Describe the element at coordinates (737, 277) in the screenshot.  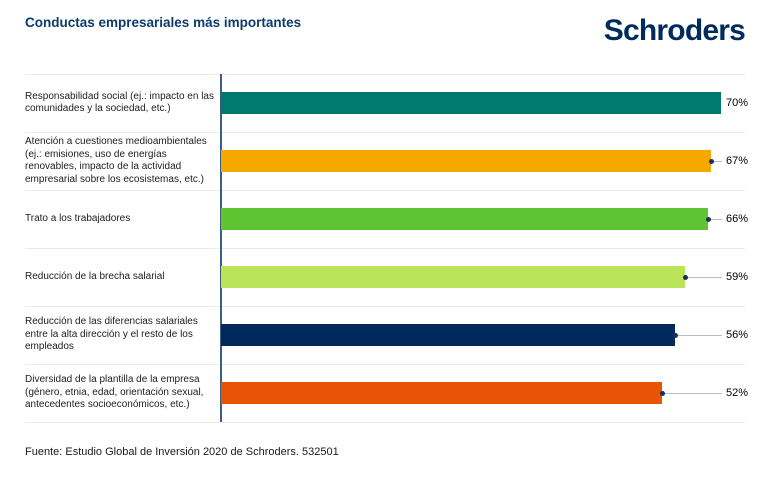
I see `value-label: 59%` at that location.